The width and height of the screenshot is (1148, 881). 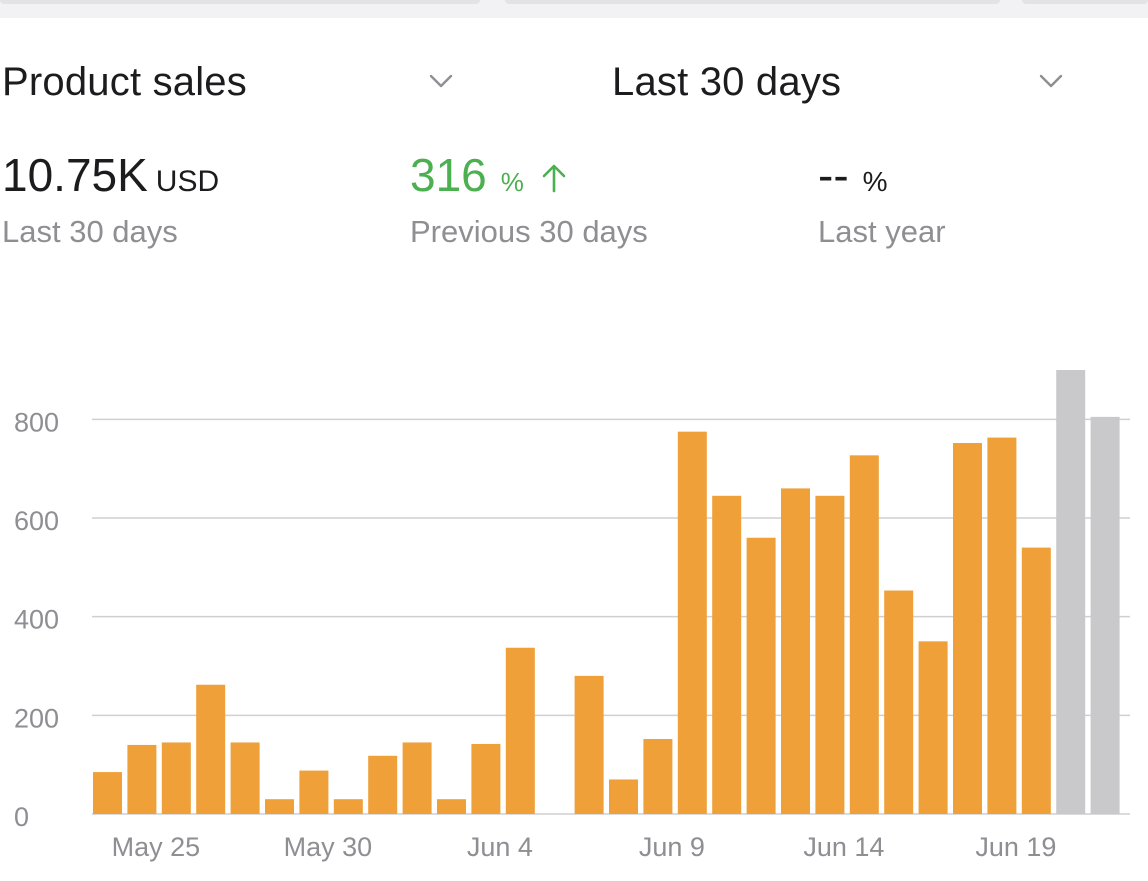 What do you see at coordinates (156, 847) in the screenshot?
I see `x-tick-label: May 25` at bounding box center [156, 847].